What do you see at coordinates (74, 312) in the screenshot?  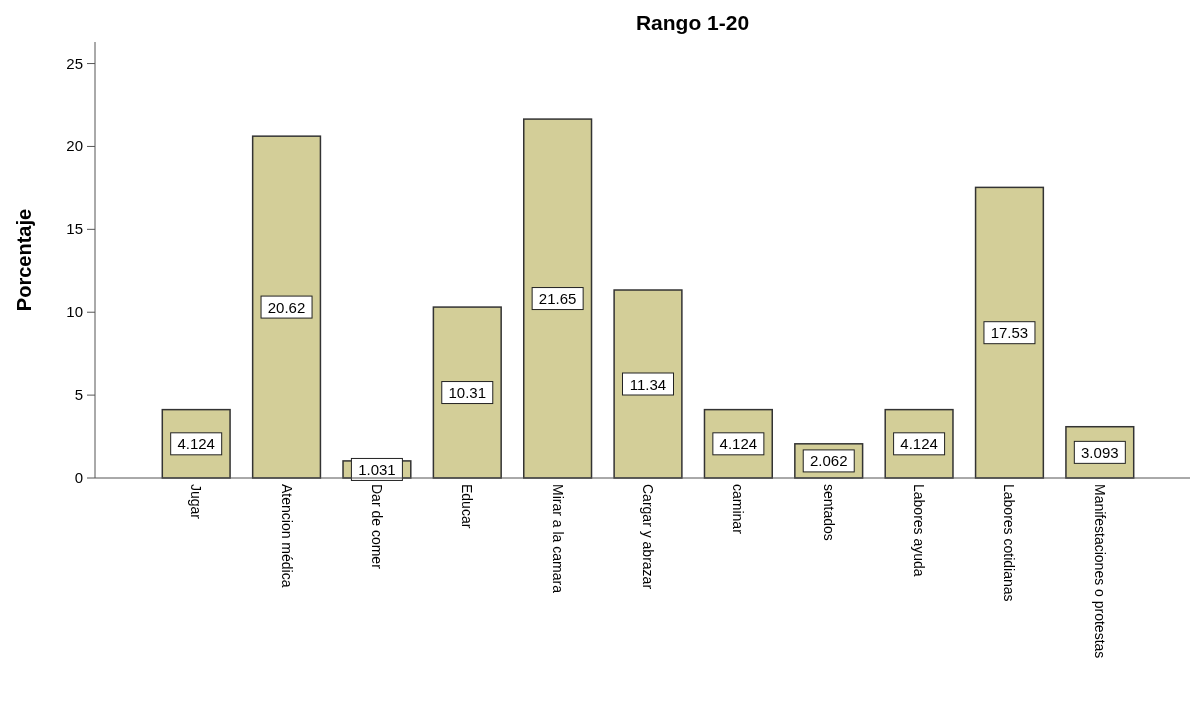 I see `y-tick-label: 10` at bounding box center [74, 312].